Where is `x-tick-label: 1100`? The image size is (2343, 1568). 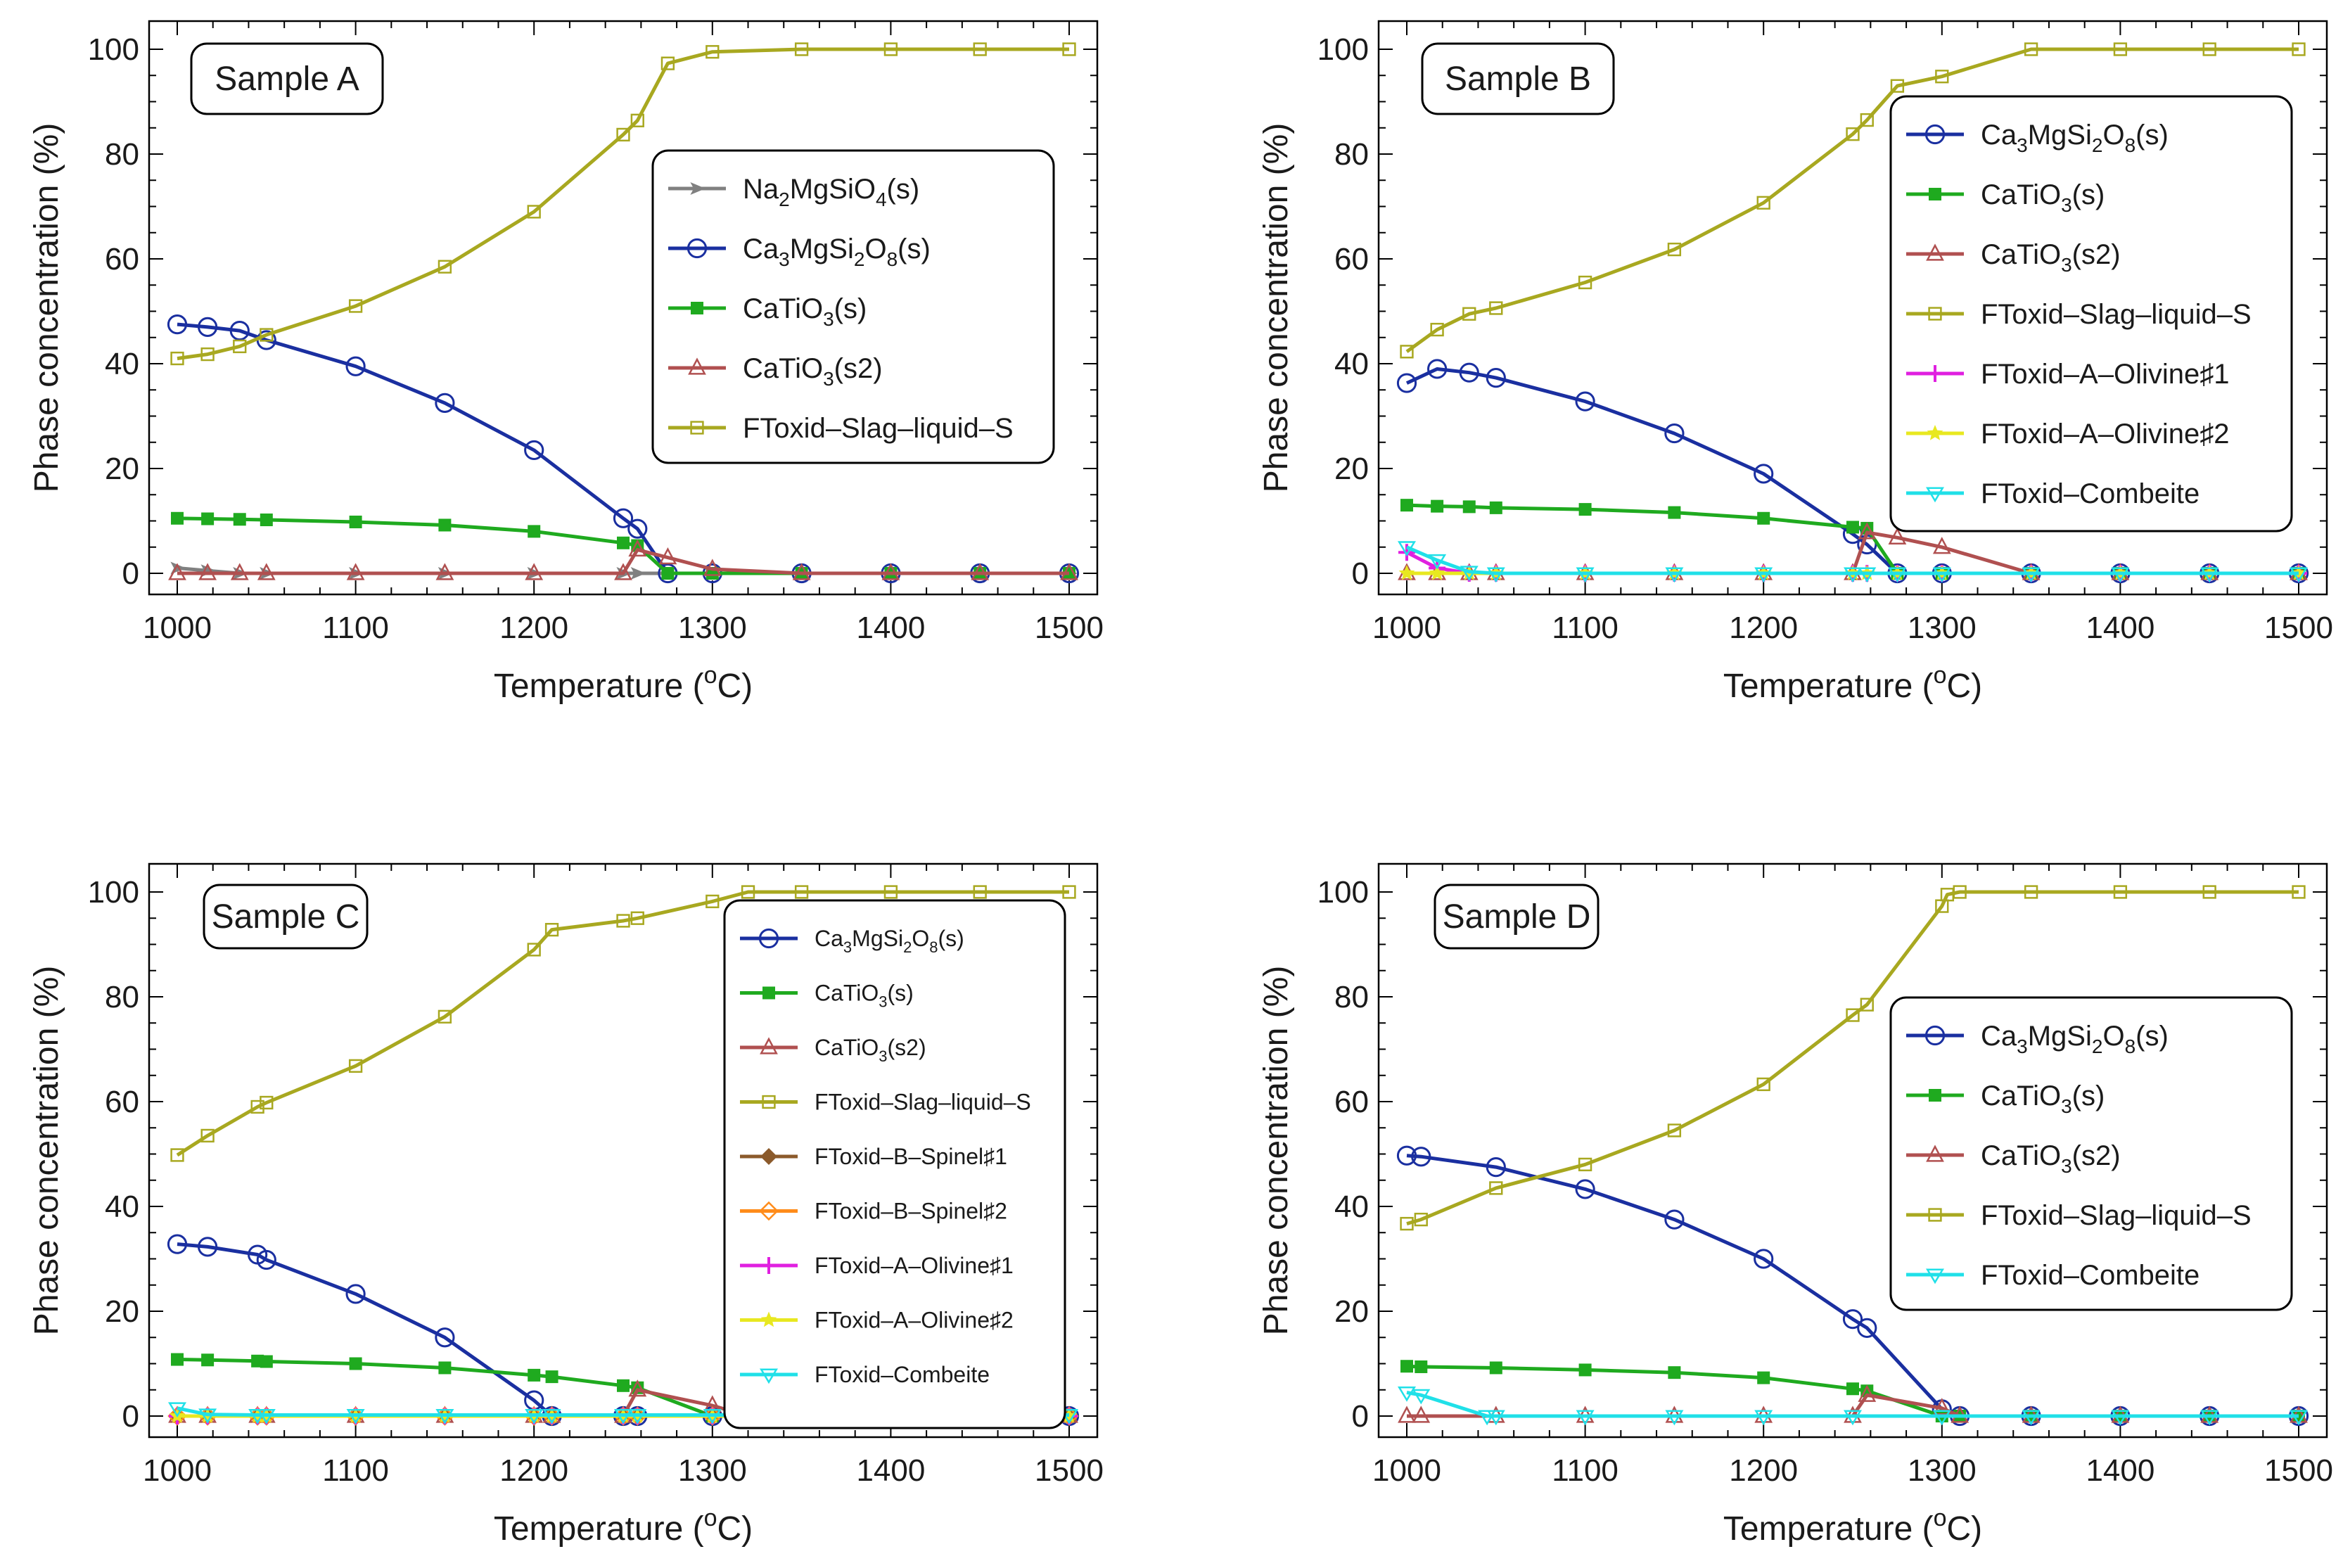 x-tick-label: 1100 is located at coordinates (1585, 628).